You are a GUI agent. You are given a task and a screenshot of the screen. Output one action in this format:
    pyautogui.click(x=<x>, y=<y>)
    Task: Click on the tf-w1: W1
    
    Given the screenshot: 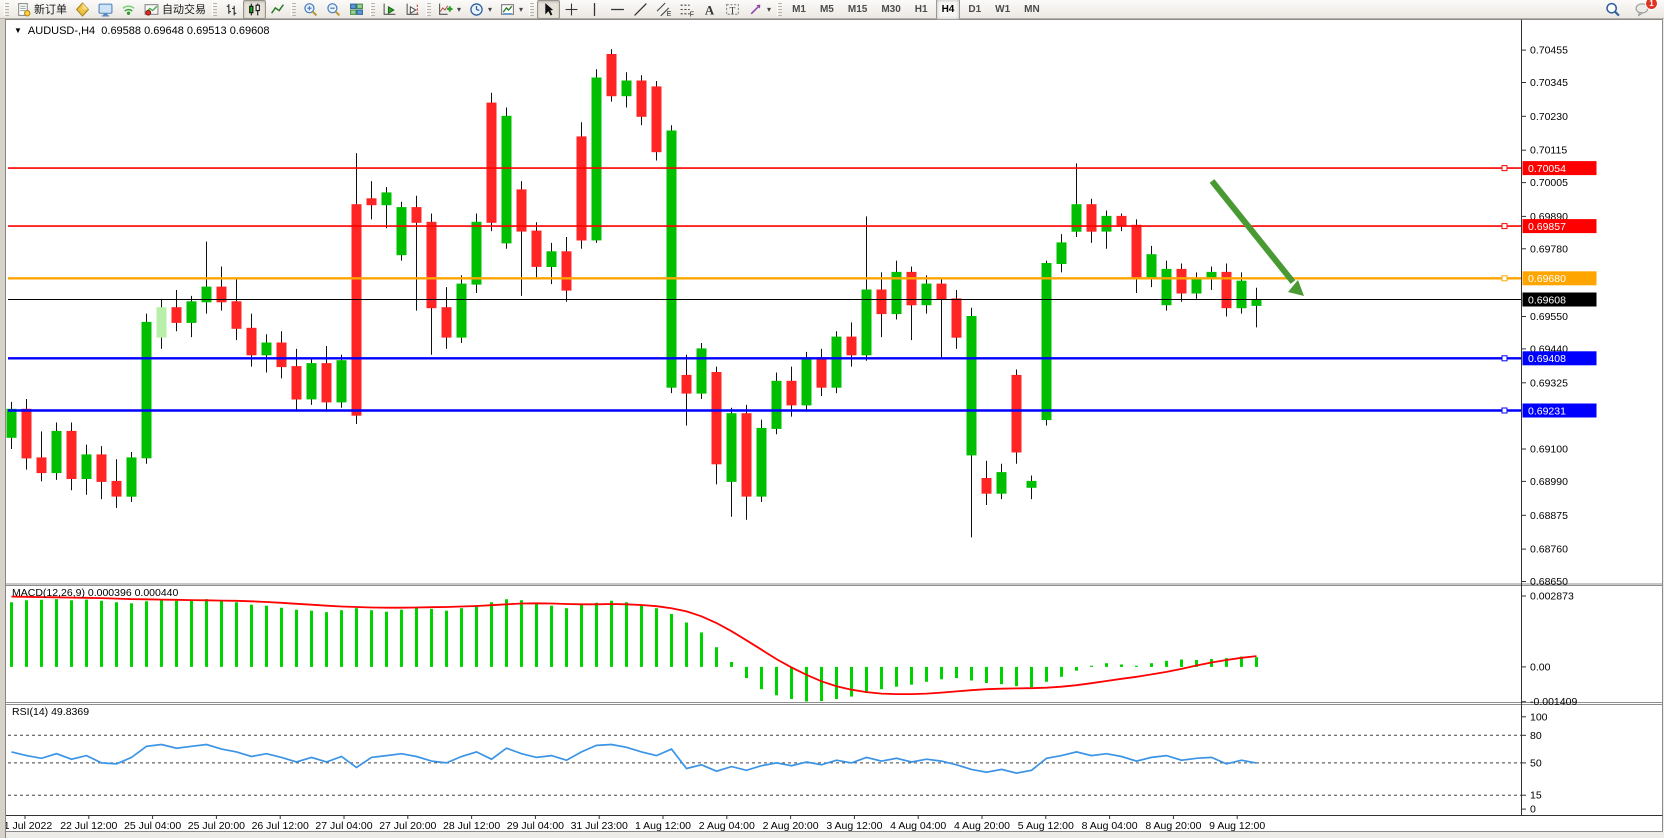 What is the action you would take?
    pyautogui.click(x=1002, y=10)
    